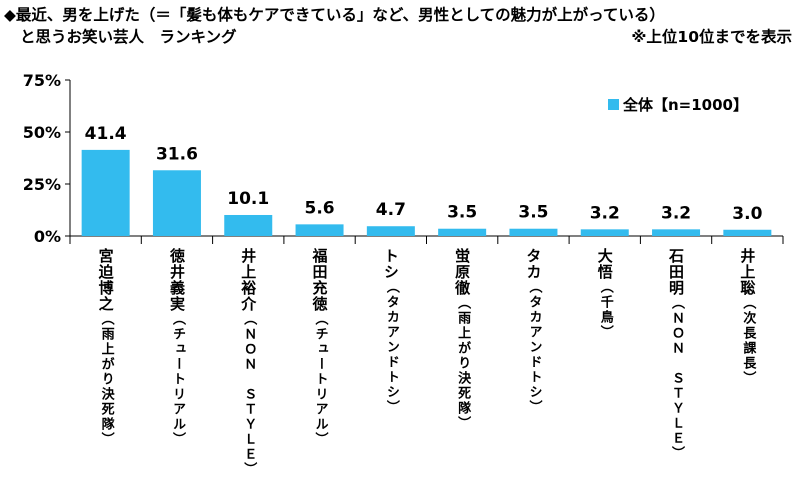 This screenshot has width=800, height=485. What do you see at coordinates (711, 37) in the screenshot?
I see `display-note: ※上位10位までを表示` at bounding box center [711, 37].